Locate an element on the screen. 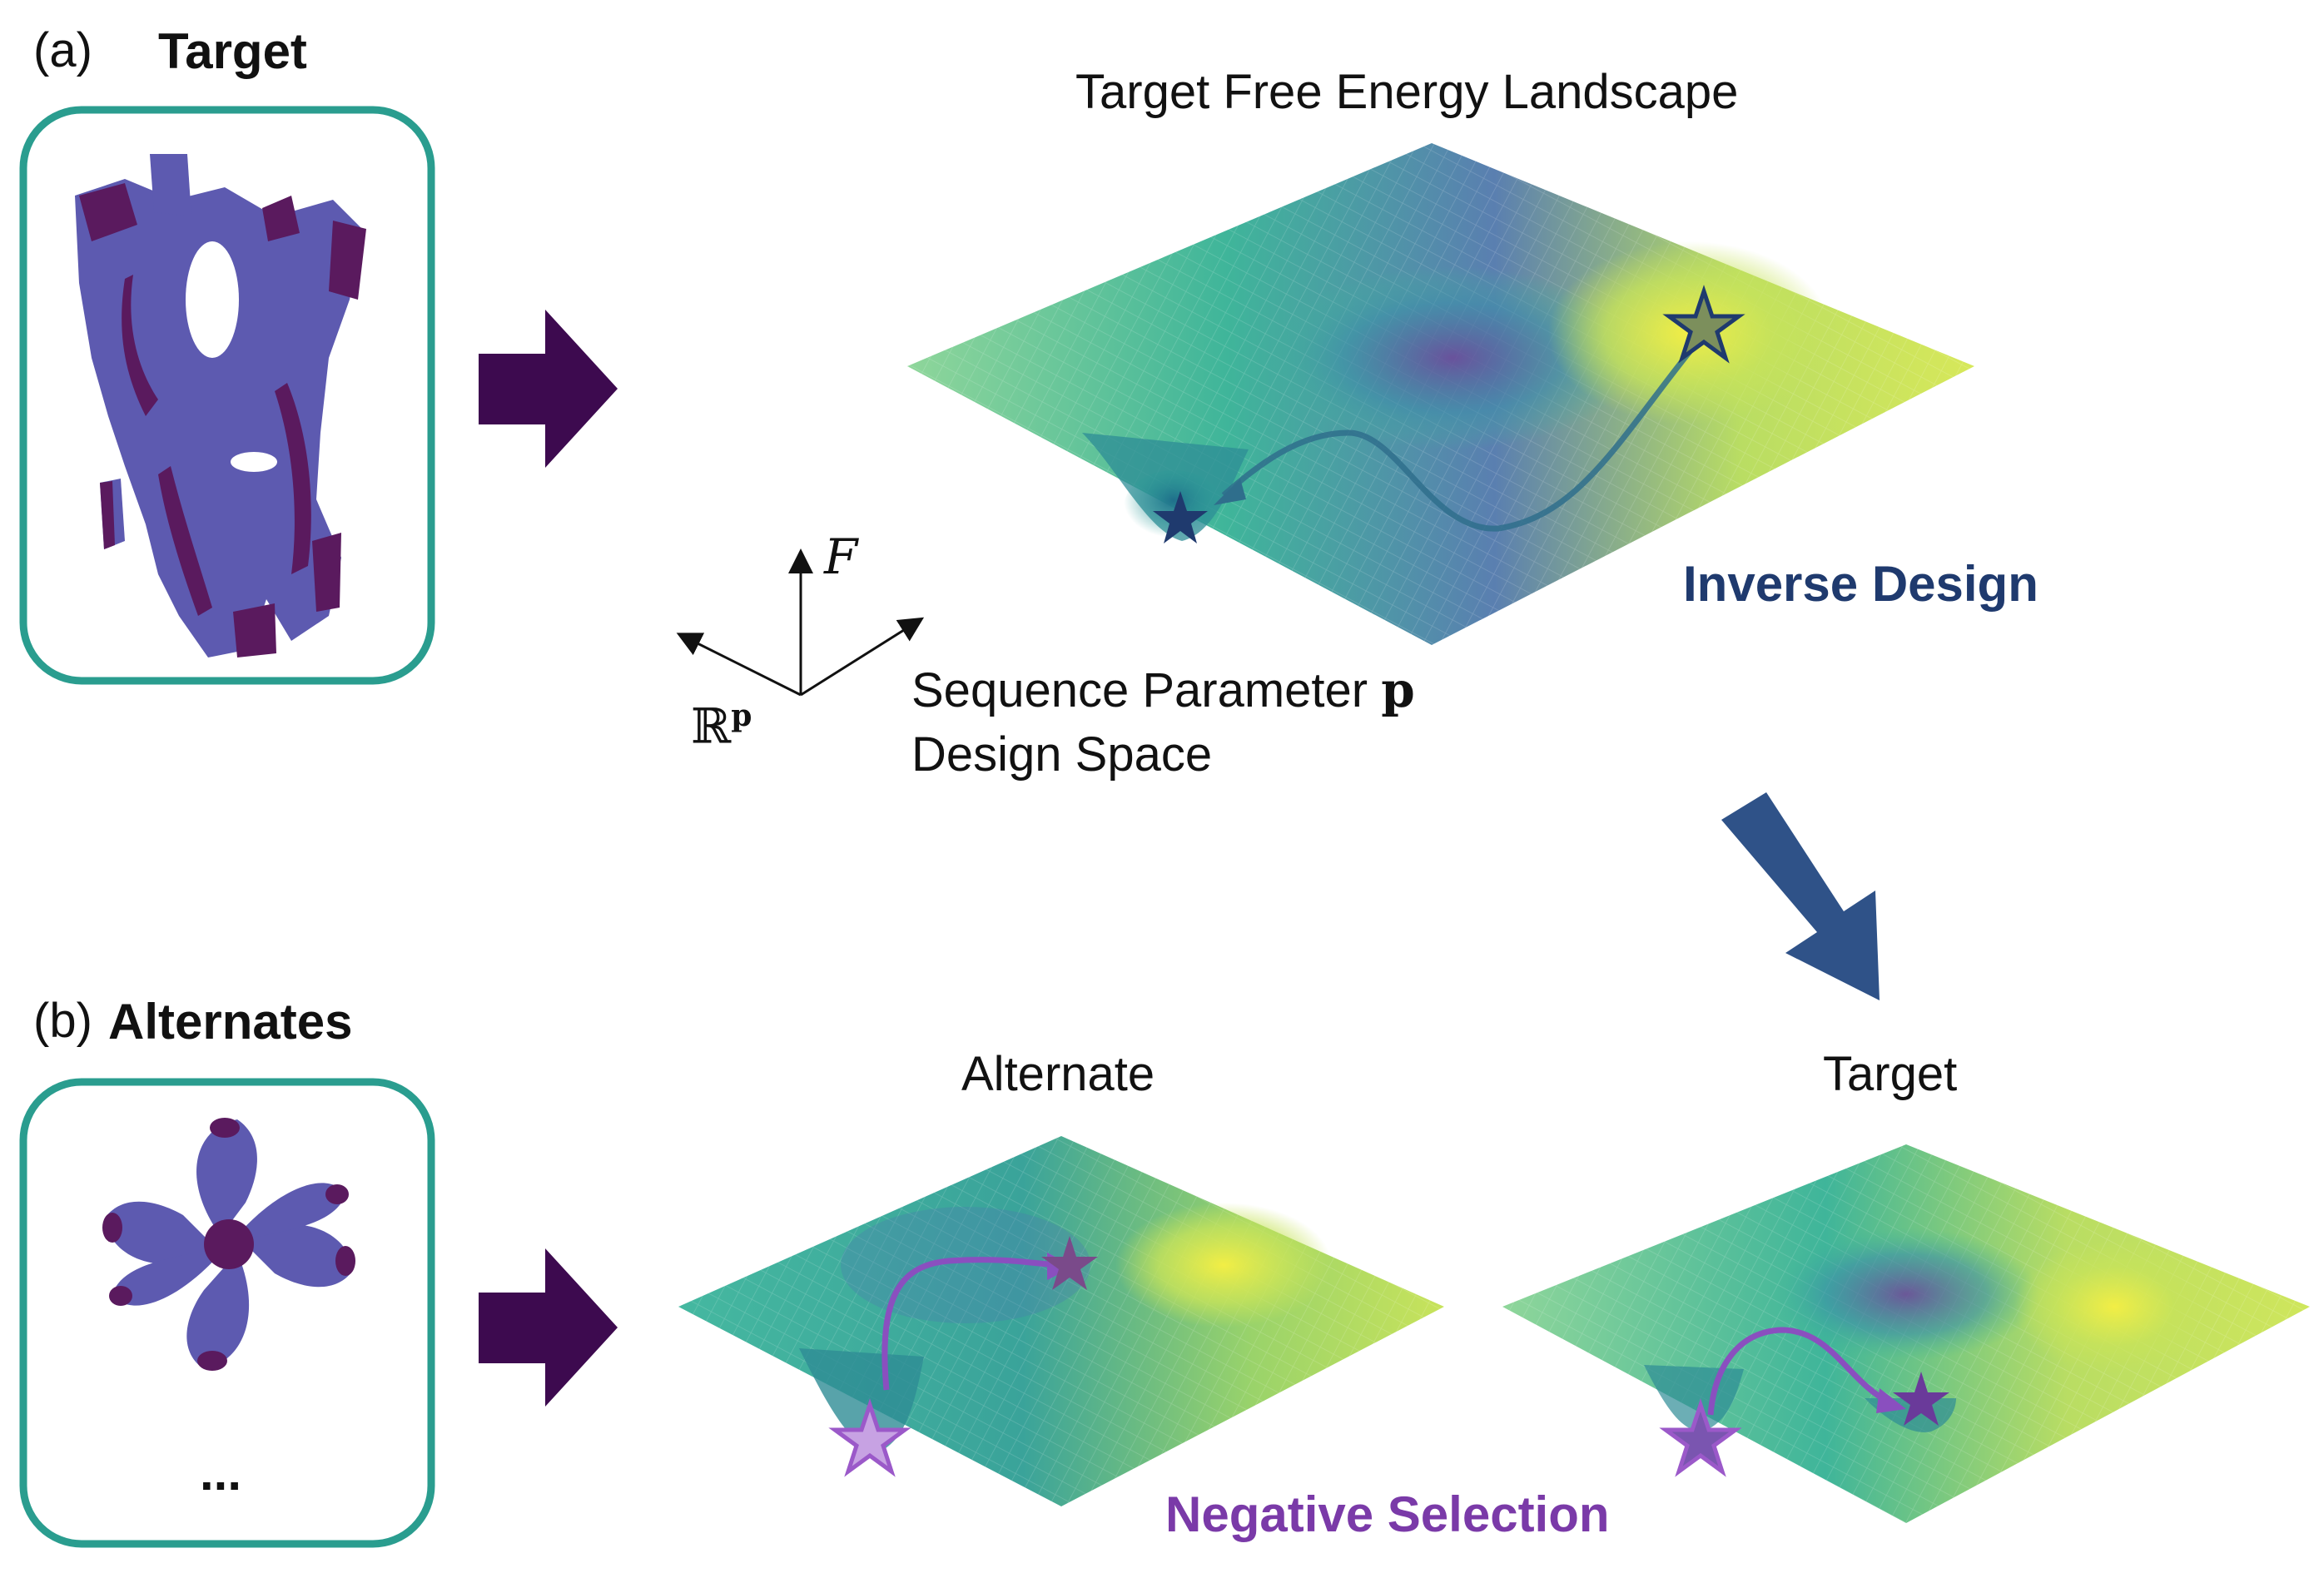 The width and height of the screenshot is (2324, 1578). sequence-parameter-label: Sequence Parameter p is located at coordinates (1163, 690).